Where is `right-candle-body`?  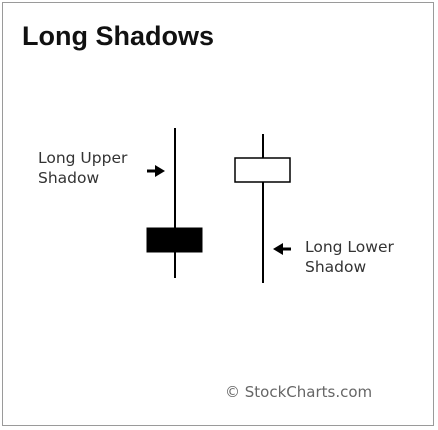 right-candle-body is located at coordinates (262, 170).